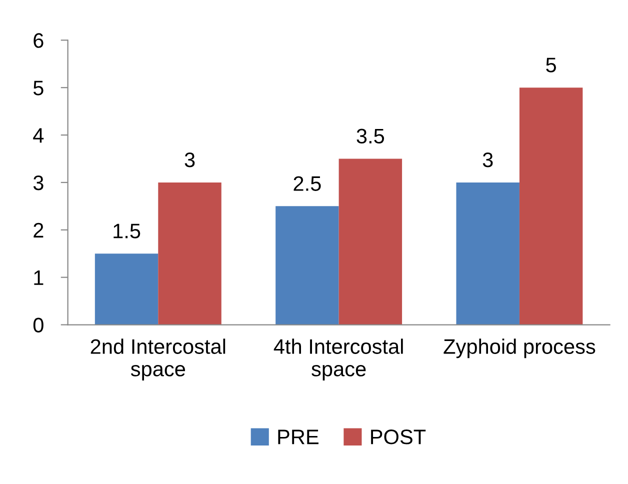 This screenshot has width=628, height=484. I want to click on data-label: 2.5, so click(307, 183).